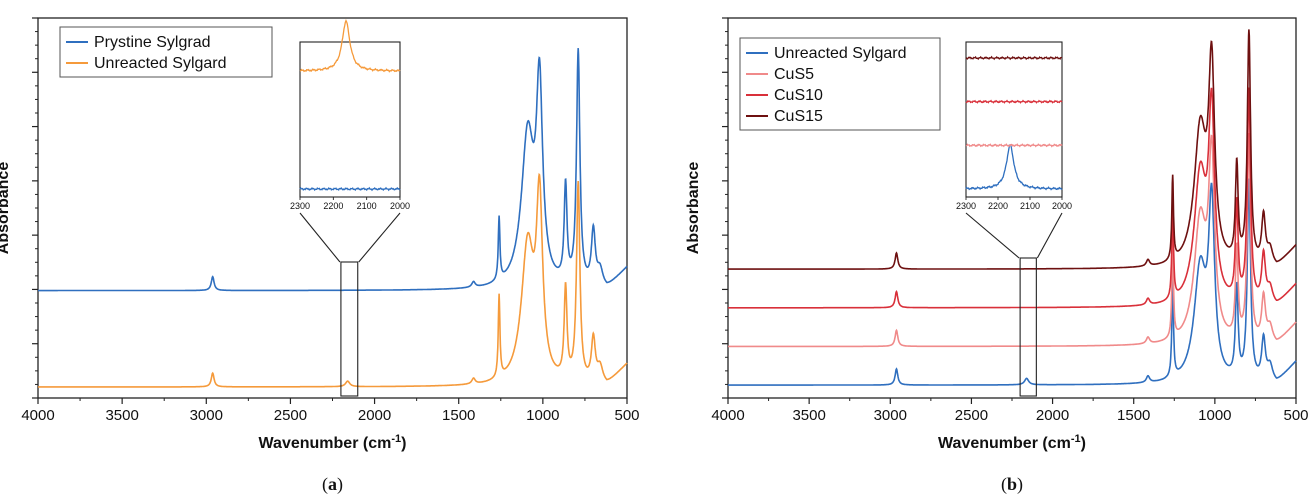 This screenshot has width=1310, height=497. I want to click on legend-label: CuS5, so click(794, 74).